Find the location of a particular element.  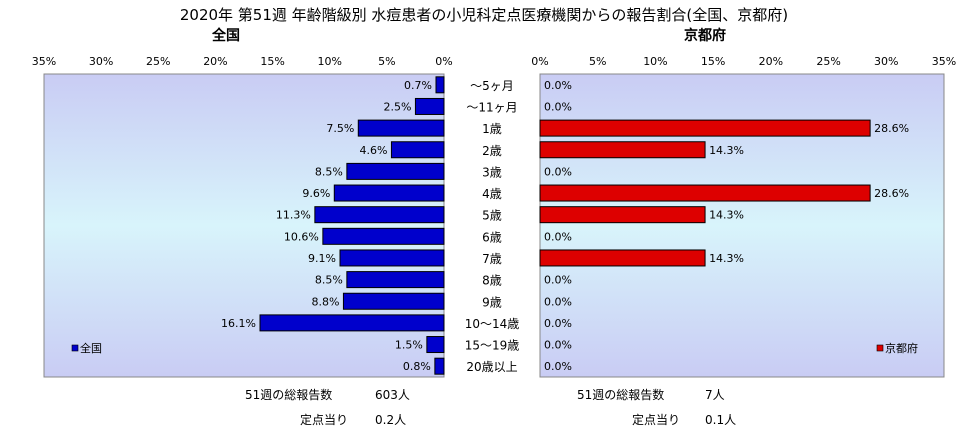

kyoto-legend-label: 京都府 is located at coordinates (901, 348).